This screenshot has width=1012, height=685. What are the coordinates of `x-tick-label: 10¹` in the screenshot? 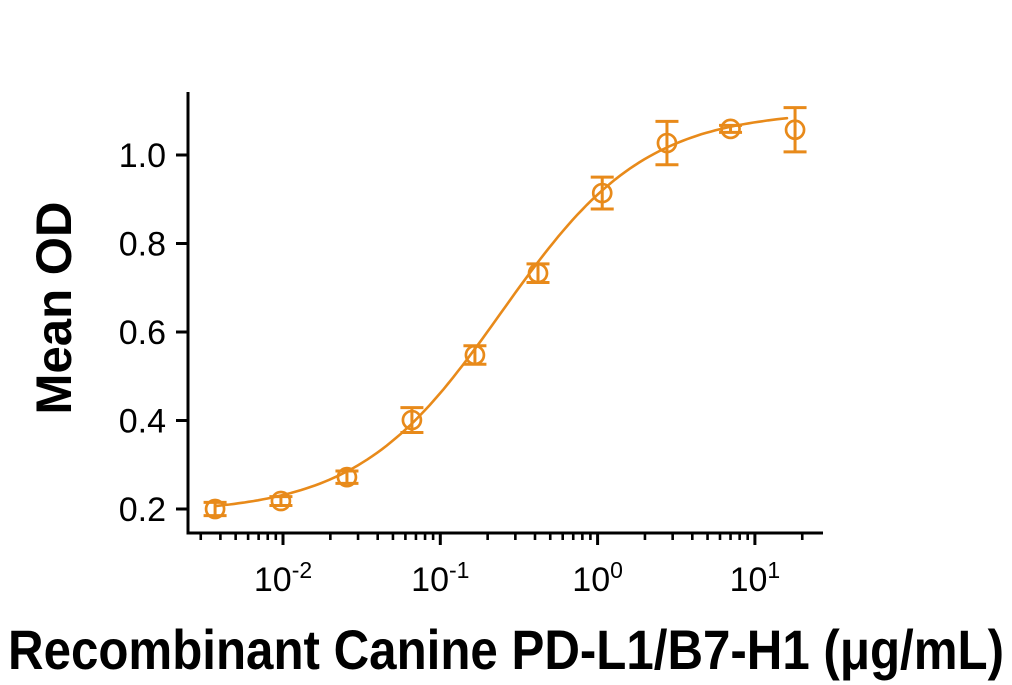 It's located at (755, 578).